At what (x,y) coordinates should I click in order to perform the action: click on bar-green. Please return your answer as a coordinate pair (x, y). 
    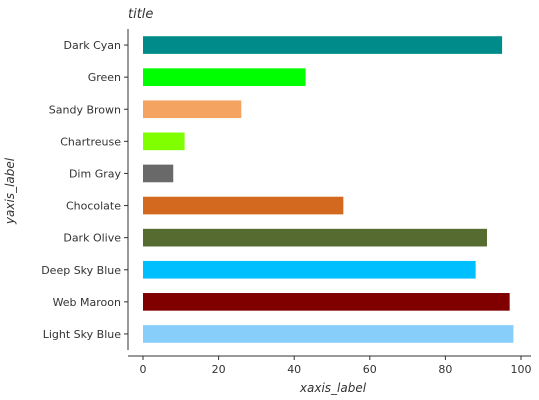
    Looking at the image, I should click on (224, 77).